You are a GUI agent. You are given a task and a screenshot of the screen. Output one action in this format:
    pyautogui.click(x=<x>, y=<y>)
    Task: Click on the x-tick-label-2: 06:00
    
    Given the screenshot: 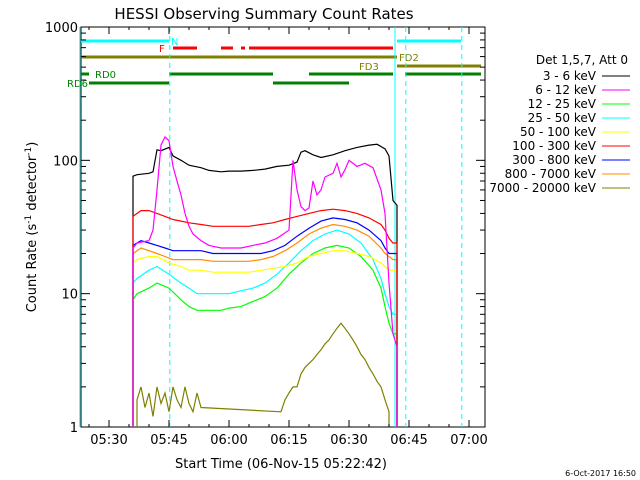 What is the action you would take?
    pyautogui.click(x=228, y=440)
    